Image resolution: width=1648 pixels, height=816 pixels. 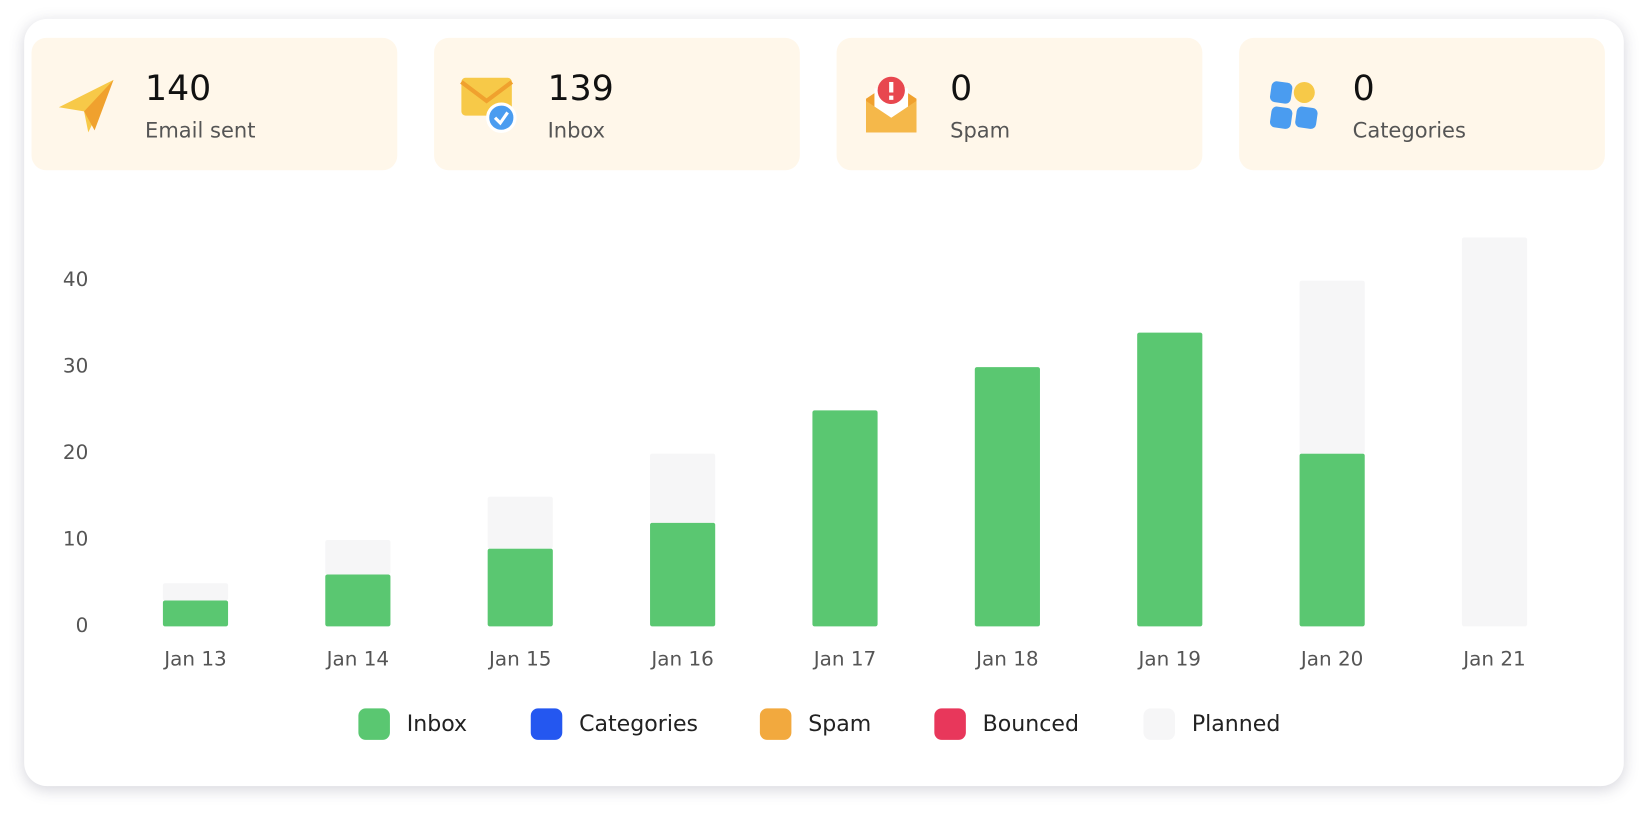 What do you see at coordinates (82, 625) in the screenshot?
I see `y-tick-label: 0` at bounding box center [82, 625].